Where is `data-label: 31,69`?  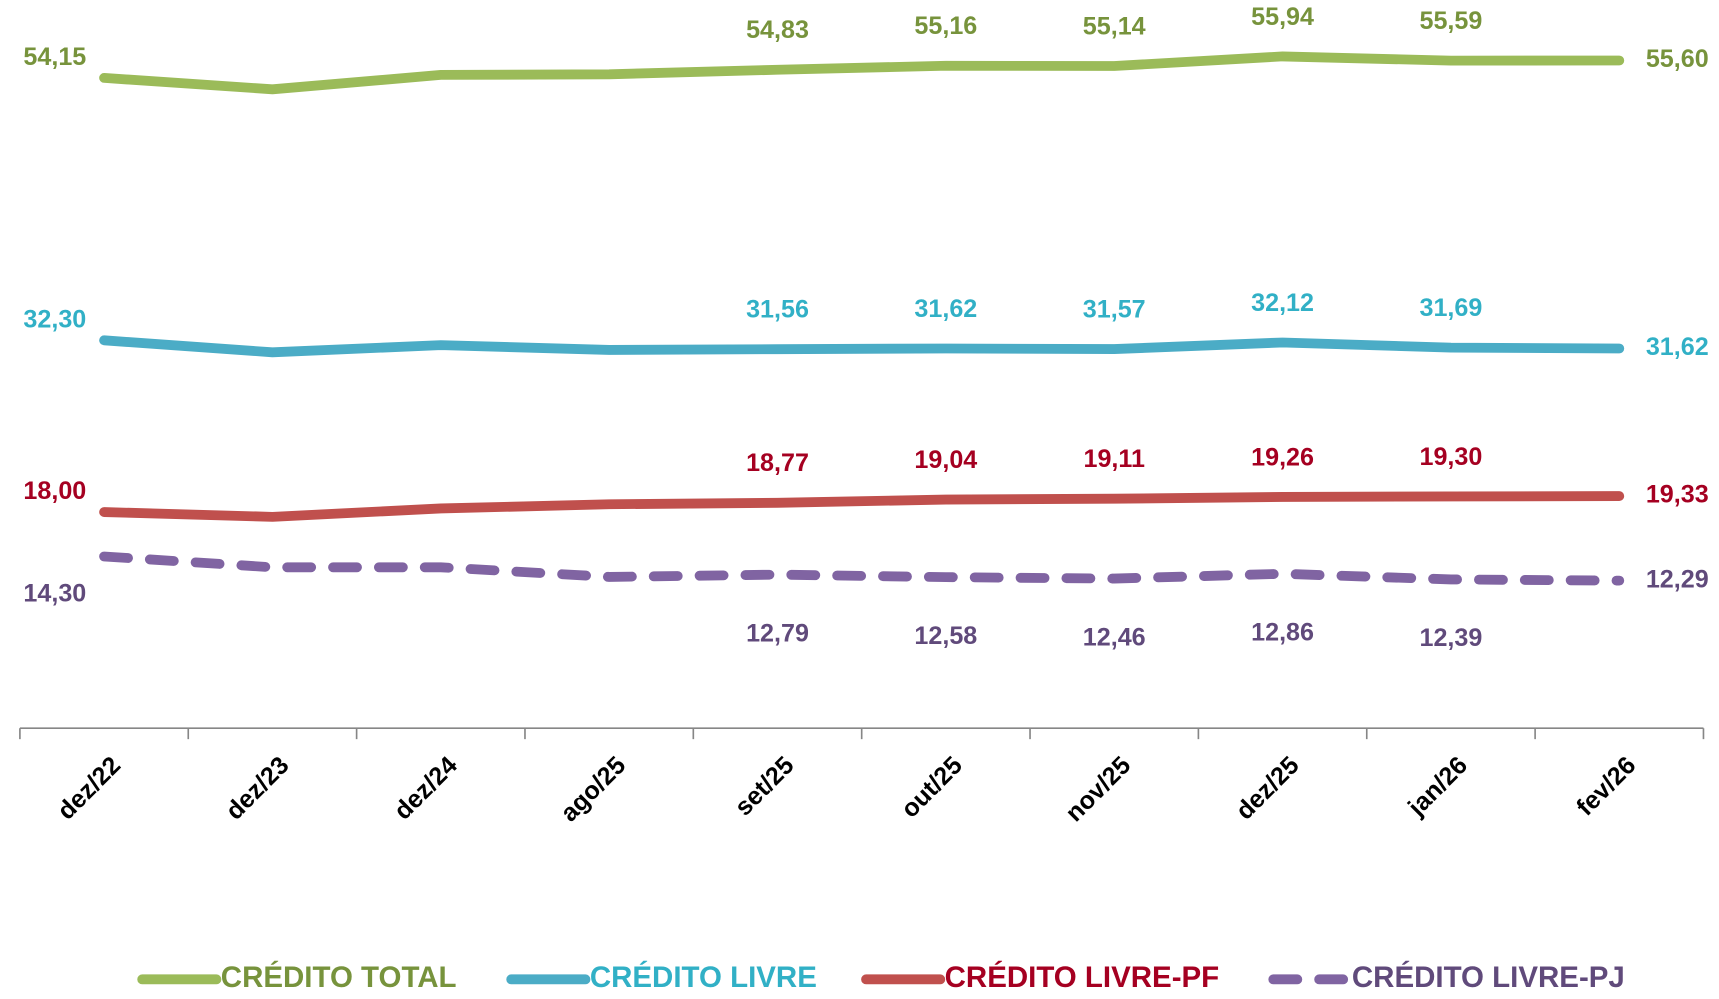 data-label: 31,69 is located at coordinates (1451, 308).